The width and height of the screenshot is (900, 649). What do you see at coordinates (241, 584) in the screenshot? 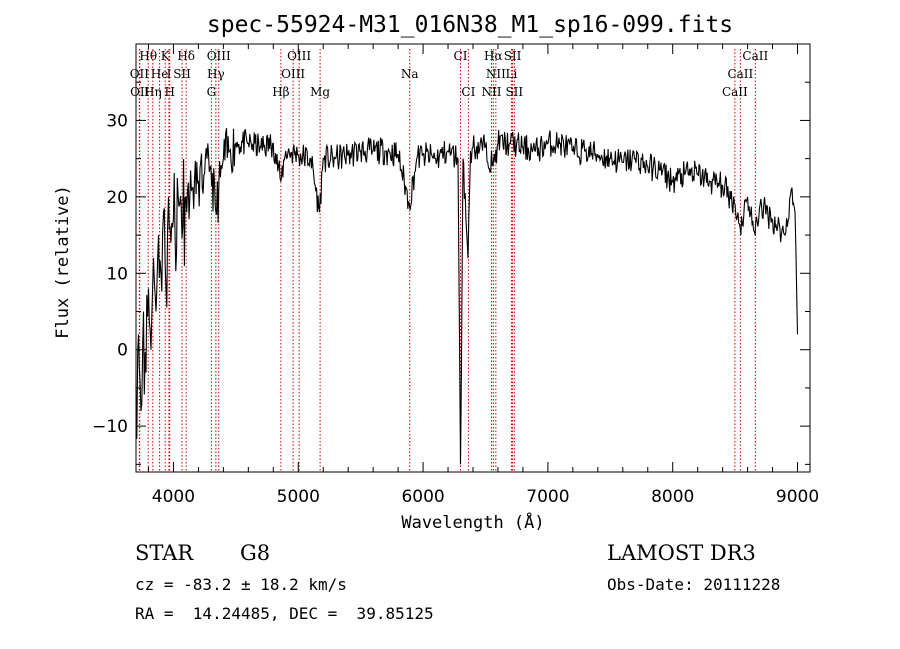
I see `redshift-velocity: cz = -83.2 ± 18.2 km/s` at bounding box center [241, 584].